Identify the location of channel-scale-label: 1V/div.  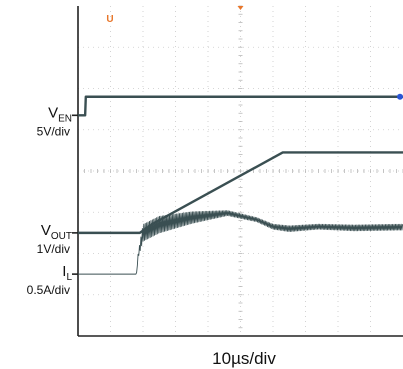
(53, 249).